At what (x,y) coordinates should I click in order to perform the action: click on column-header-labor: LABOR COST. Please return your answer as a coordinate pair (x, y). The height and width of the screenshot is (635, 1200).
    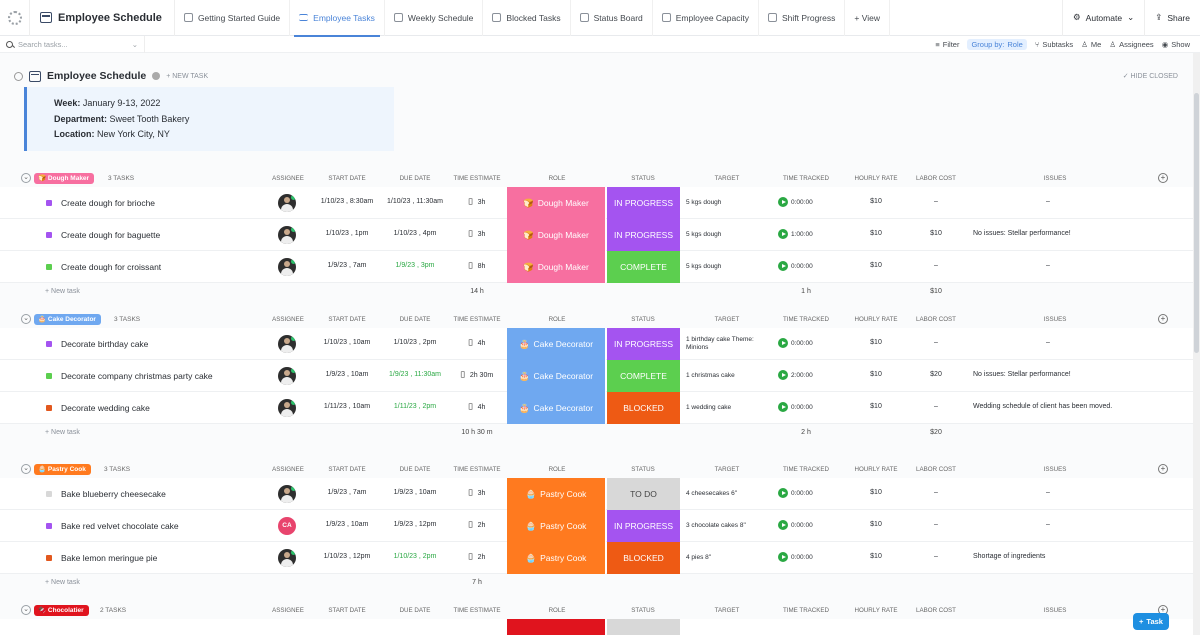
    Looking at the image, I should click on (936, 610).